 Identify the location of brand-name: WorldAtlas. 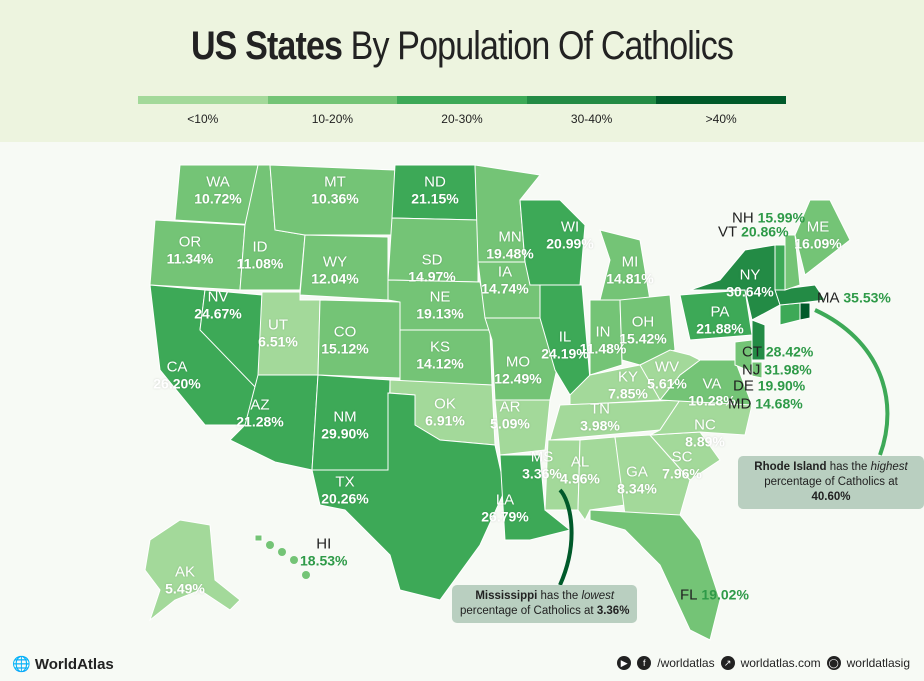
(74, 664).